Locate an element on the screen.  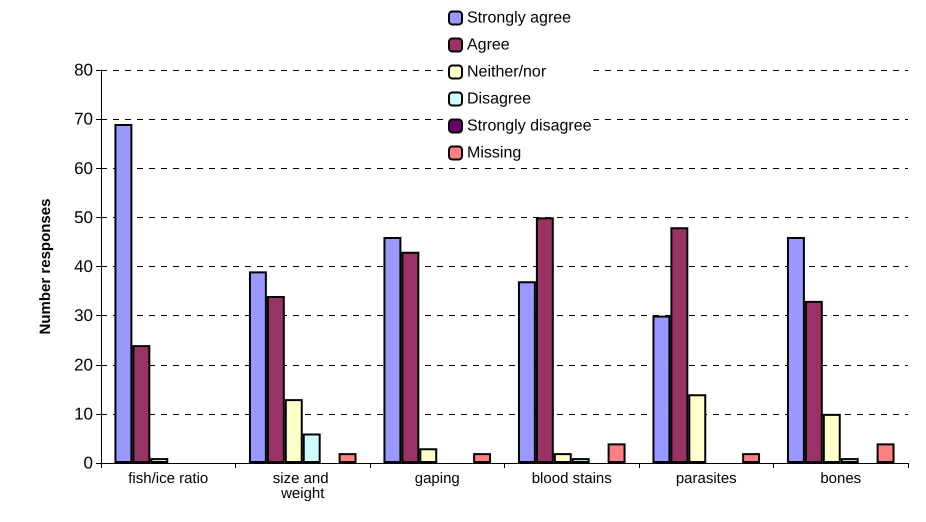
y-tick-label: 70 is located at coordinates (83, 119).